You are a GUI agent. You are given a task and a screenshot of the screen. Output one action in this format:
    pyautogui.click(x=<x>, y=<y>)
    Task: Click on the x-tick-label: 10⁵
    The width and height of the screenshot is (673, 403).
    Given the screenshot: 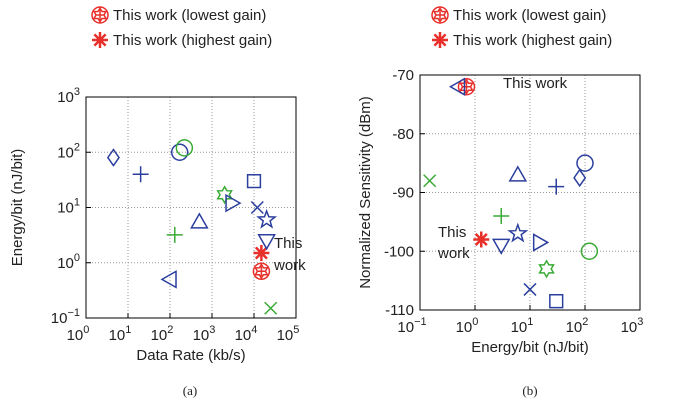 What is the action you would take?
    pyautogui.click(x=288, y=334)
    